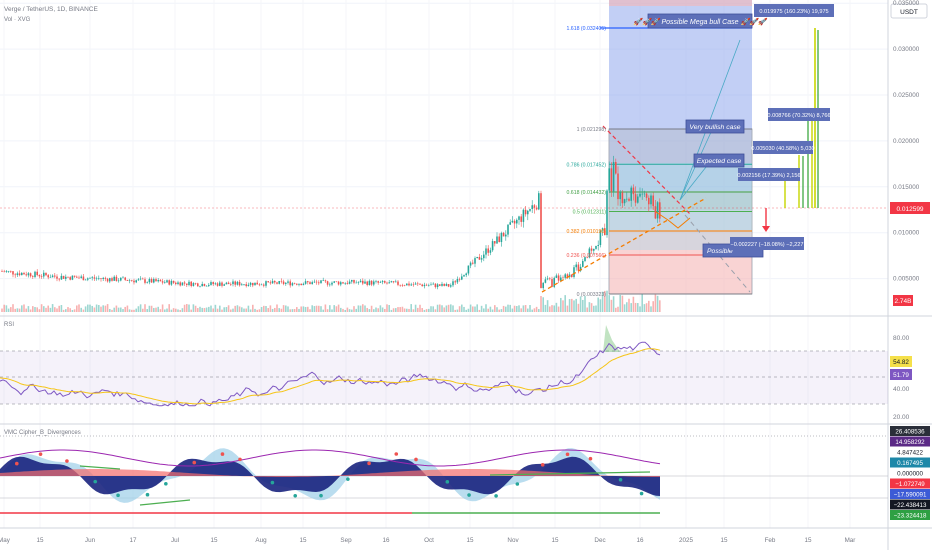  I want to click on vmc-title: VMC Cipher_B_Divergences, so click(42, 433).